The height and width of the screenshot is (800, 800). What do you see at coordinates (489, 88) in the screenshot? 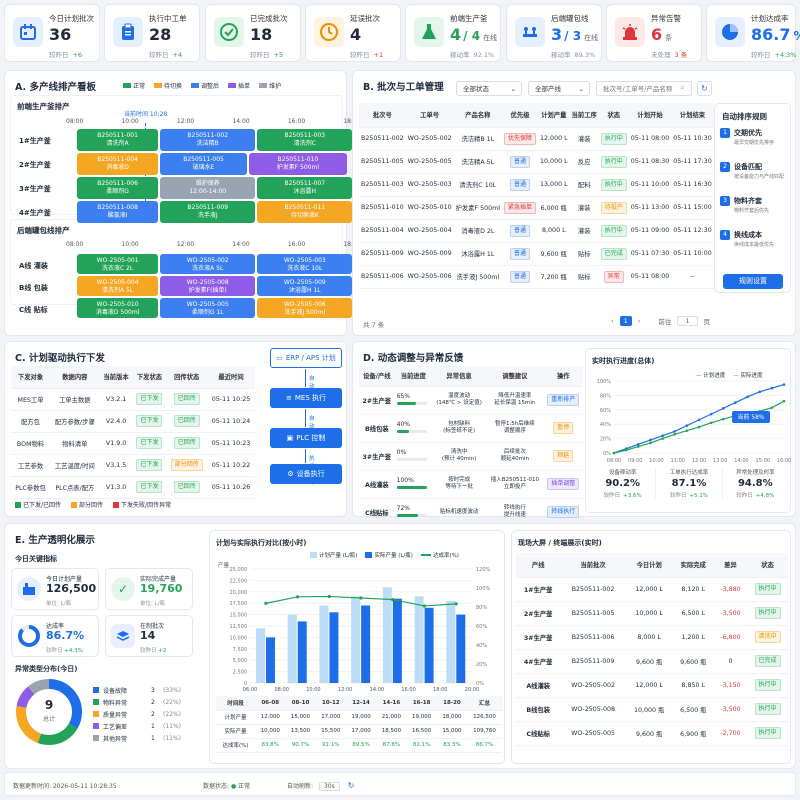
I see `status-filter: 全部状态 ⌄` at bounding box center [489, 88].